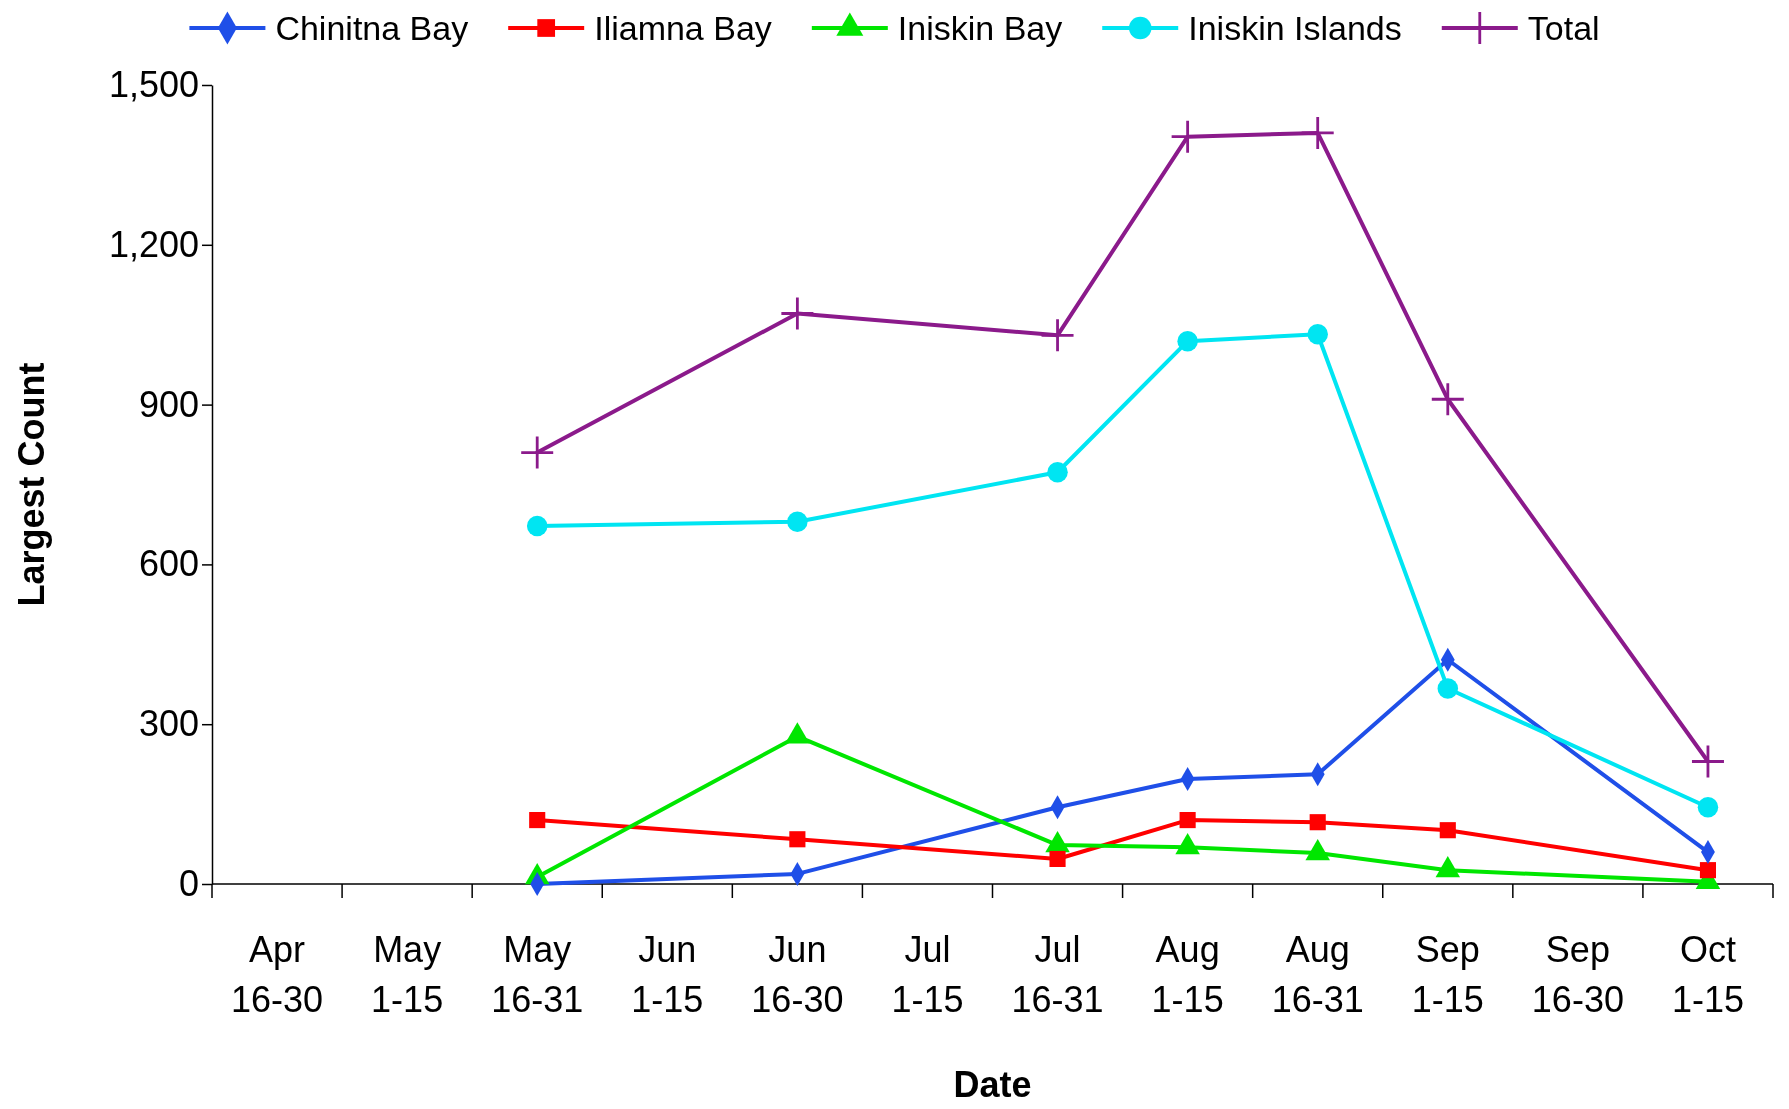 The height and width of the screenshot is (1109, 1789). I want to click on x-tick-label: Jun 1-15, so click(667, 974).